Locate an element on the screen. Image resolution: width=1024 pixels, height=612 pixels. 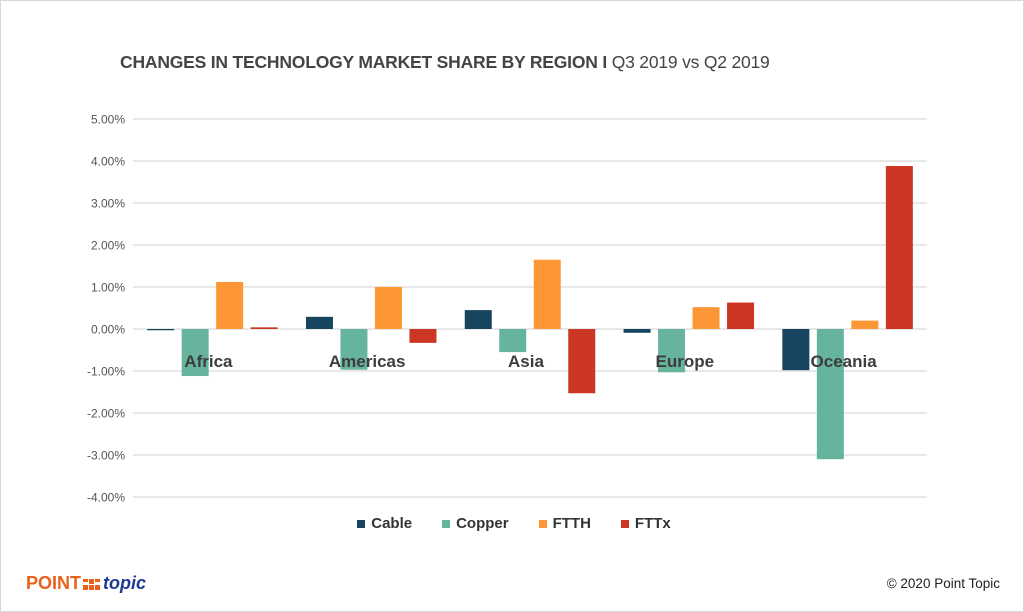
logo-blocks-icon is located at coordinates (92, 584).